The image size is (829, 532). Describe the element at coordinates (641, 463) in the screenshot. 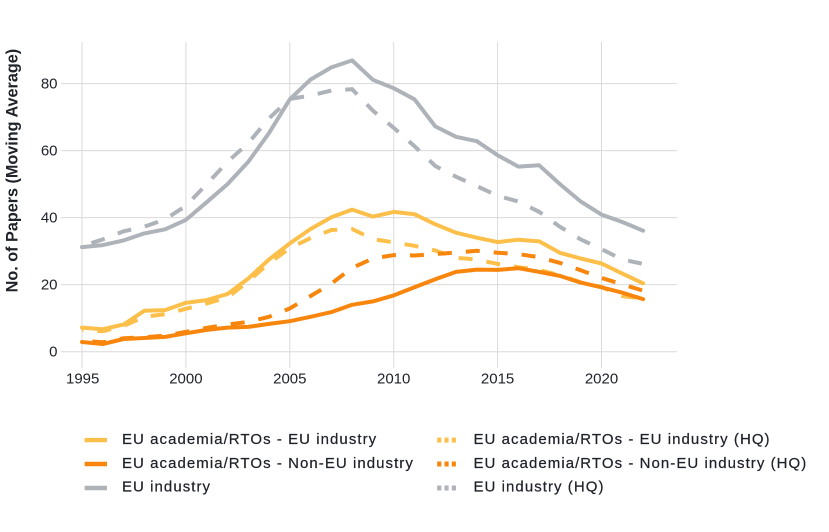

I see `svg-text:EU academia/RTOs - Non-EU indu: EU academia/RTOs - Non-EU industry (HQ)` at that location.